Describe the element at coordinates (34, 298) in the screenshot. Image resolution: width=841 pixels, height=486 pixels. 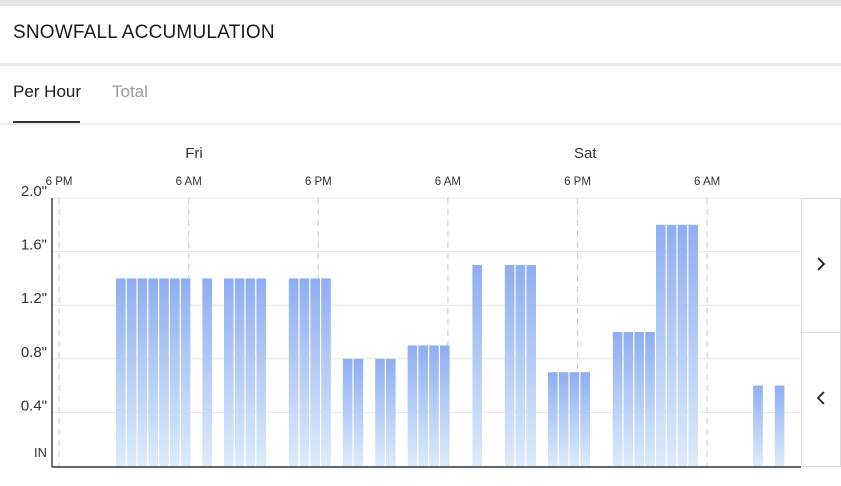
I see `y-tick-label: 1.2"` at that location.